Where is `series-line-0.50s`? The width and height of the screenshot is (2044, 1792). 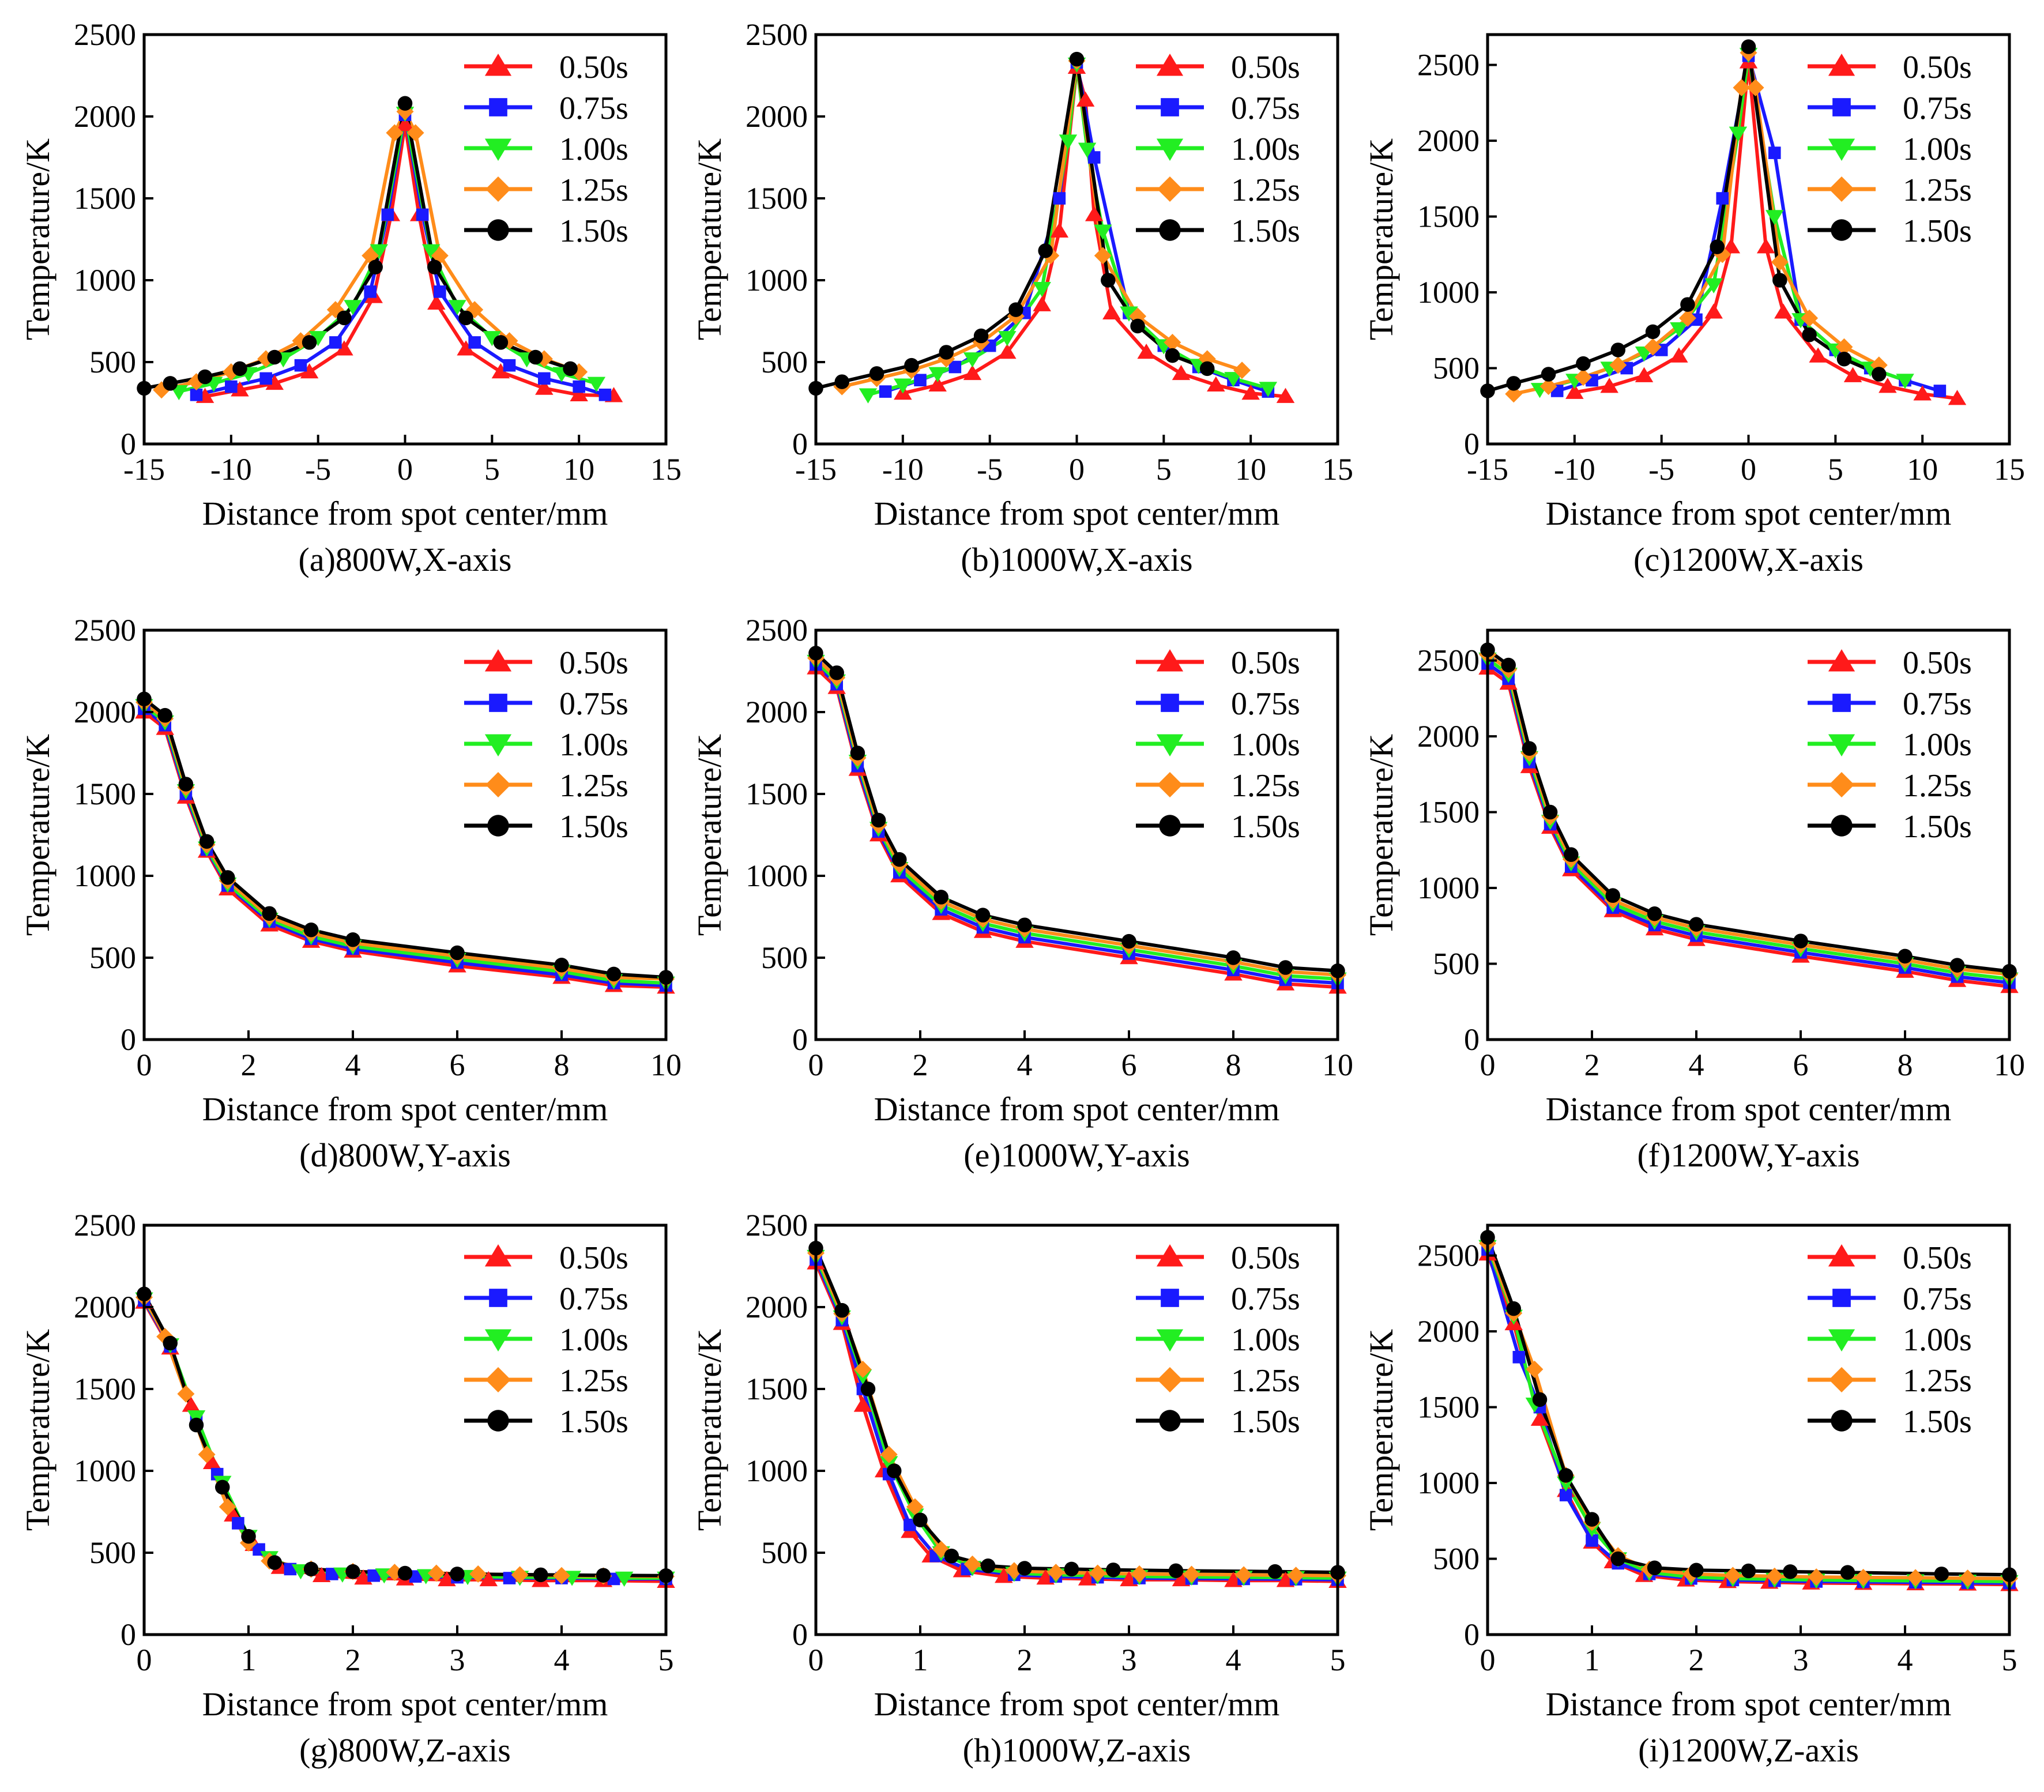
series-line-0.50s is located at coordinates (1766, 230).